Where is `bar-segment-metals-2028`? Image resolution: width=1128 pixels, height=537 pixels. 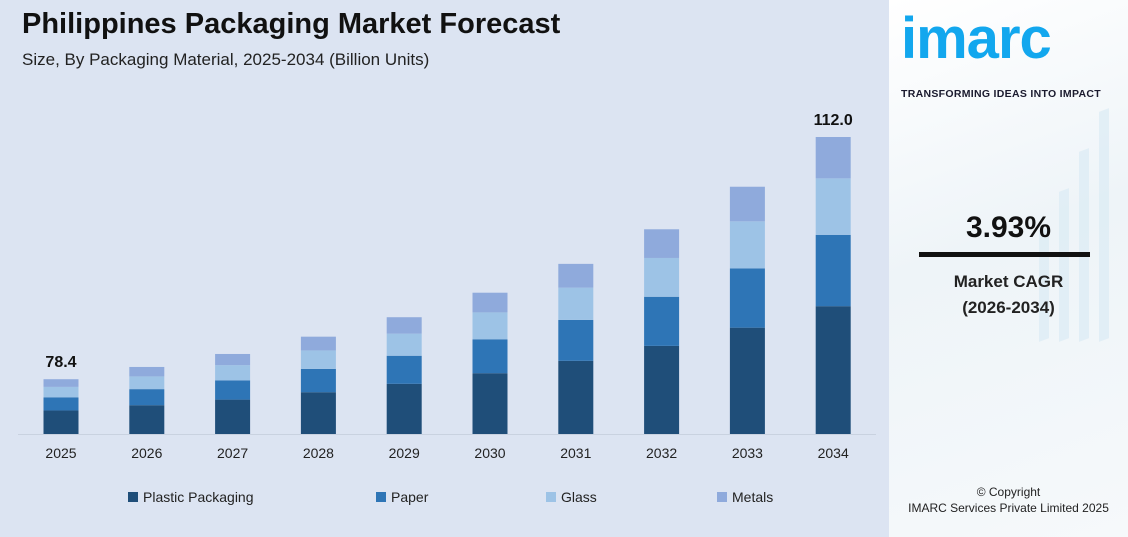 bar-segment-metals-2028 is located at coordinates (318, 343).